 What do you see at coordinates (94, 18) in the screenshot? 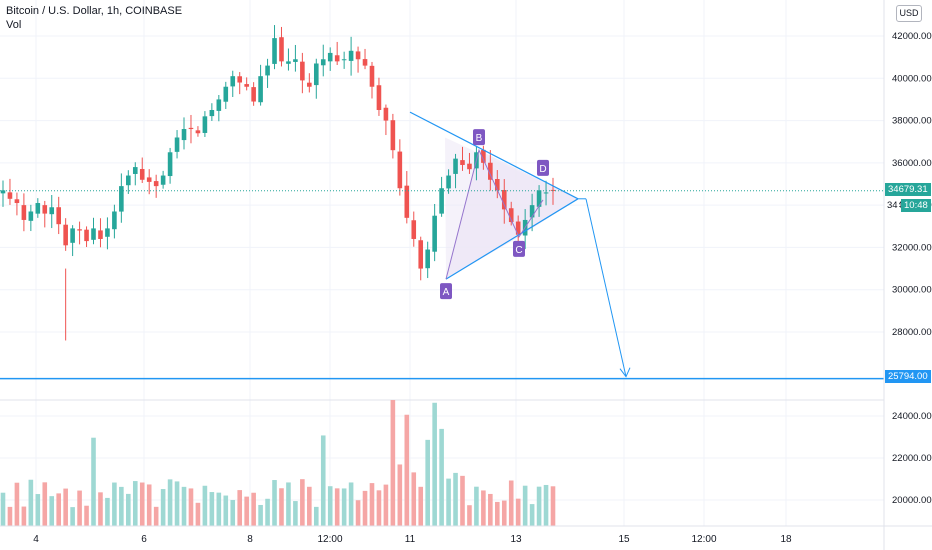
I see `chart-legend: Bitcoin / U.S. Dollar, 1h, COINBASE Vol` at bounding box center [94, 18].